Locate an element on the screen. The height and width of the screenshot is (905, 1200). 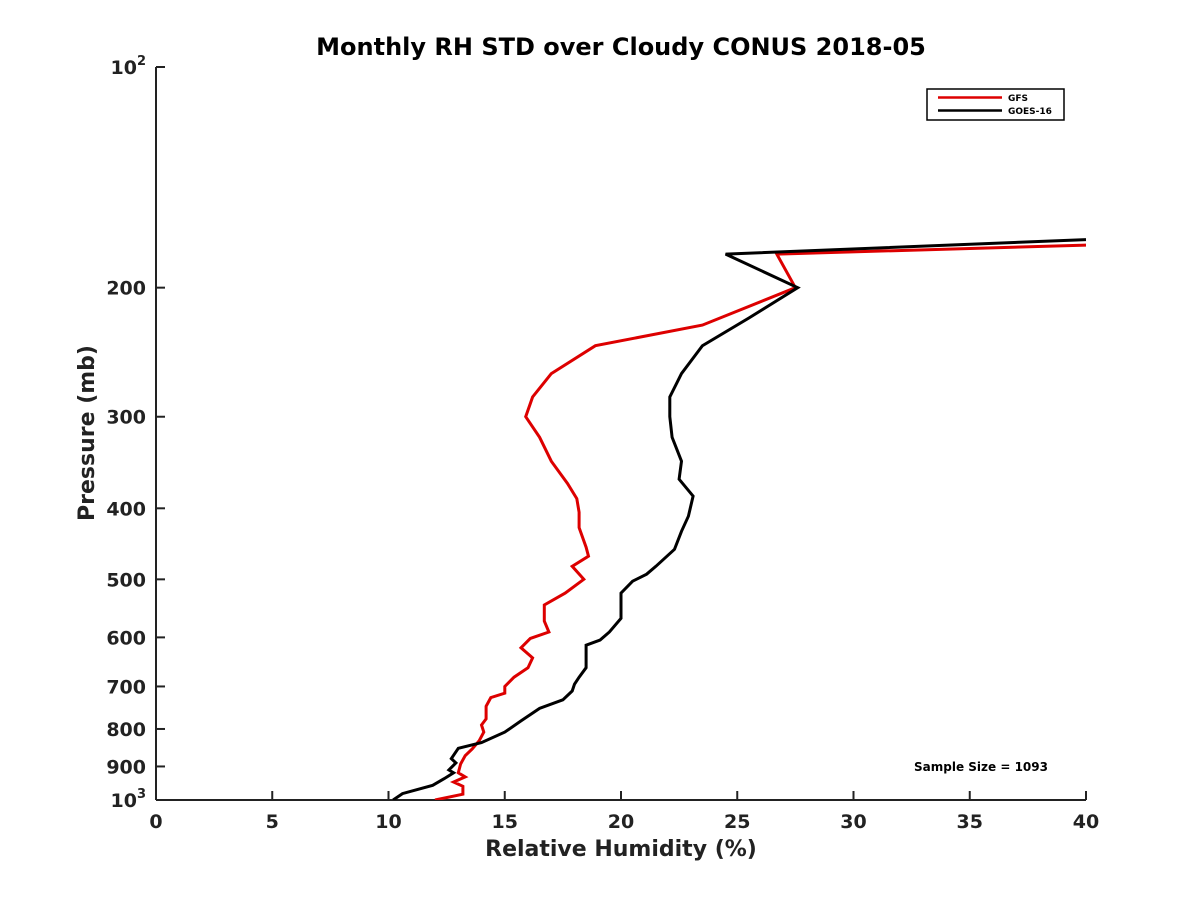
x-axis-label: Relative Humidity (%) is located at coordinates (621, 849).